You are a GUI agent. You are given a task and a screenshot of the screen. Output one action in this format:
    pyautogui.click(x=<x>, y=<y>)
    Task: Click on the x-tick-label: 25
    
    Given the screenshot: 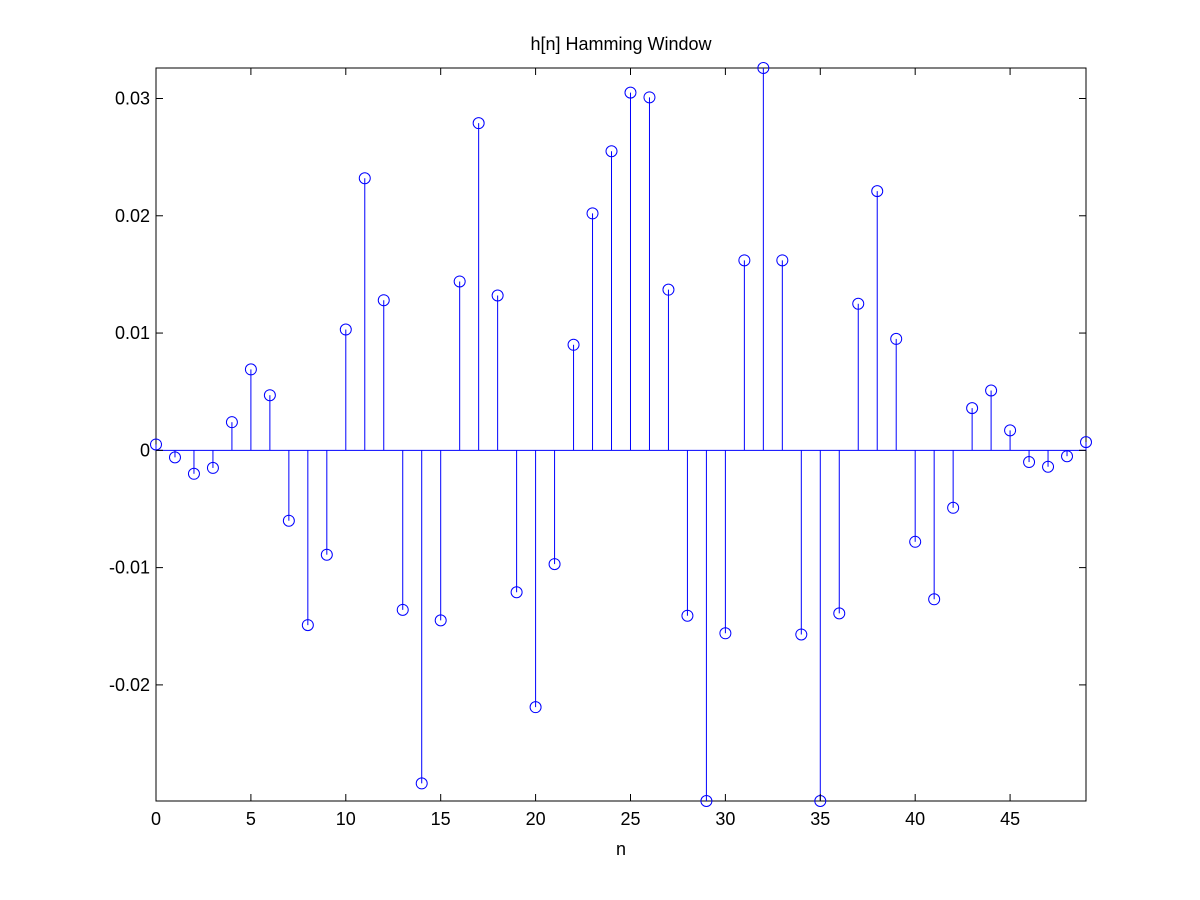 What is the action you would take?
    pyautogui.click(x=630, y=819)
    